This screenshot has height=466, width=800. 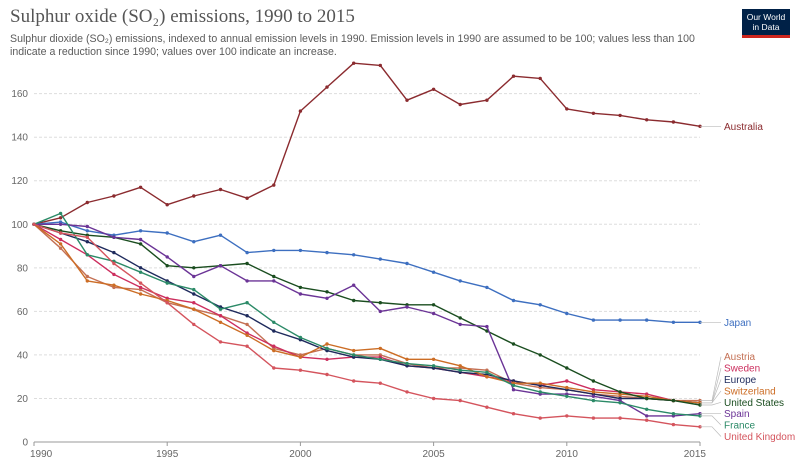 I want to click on series-label: Spain, so click(x=737, y=414).